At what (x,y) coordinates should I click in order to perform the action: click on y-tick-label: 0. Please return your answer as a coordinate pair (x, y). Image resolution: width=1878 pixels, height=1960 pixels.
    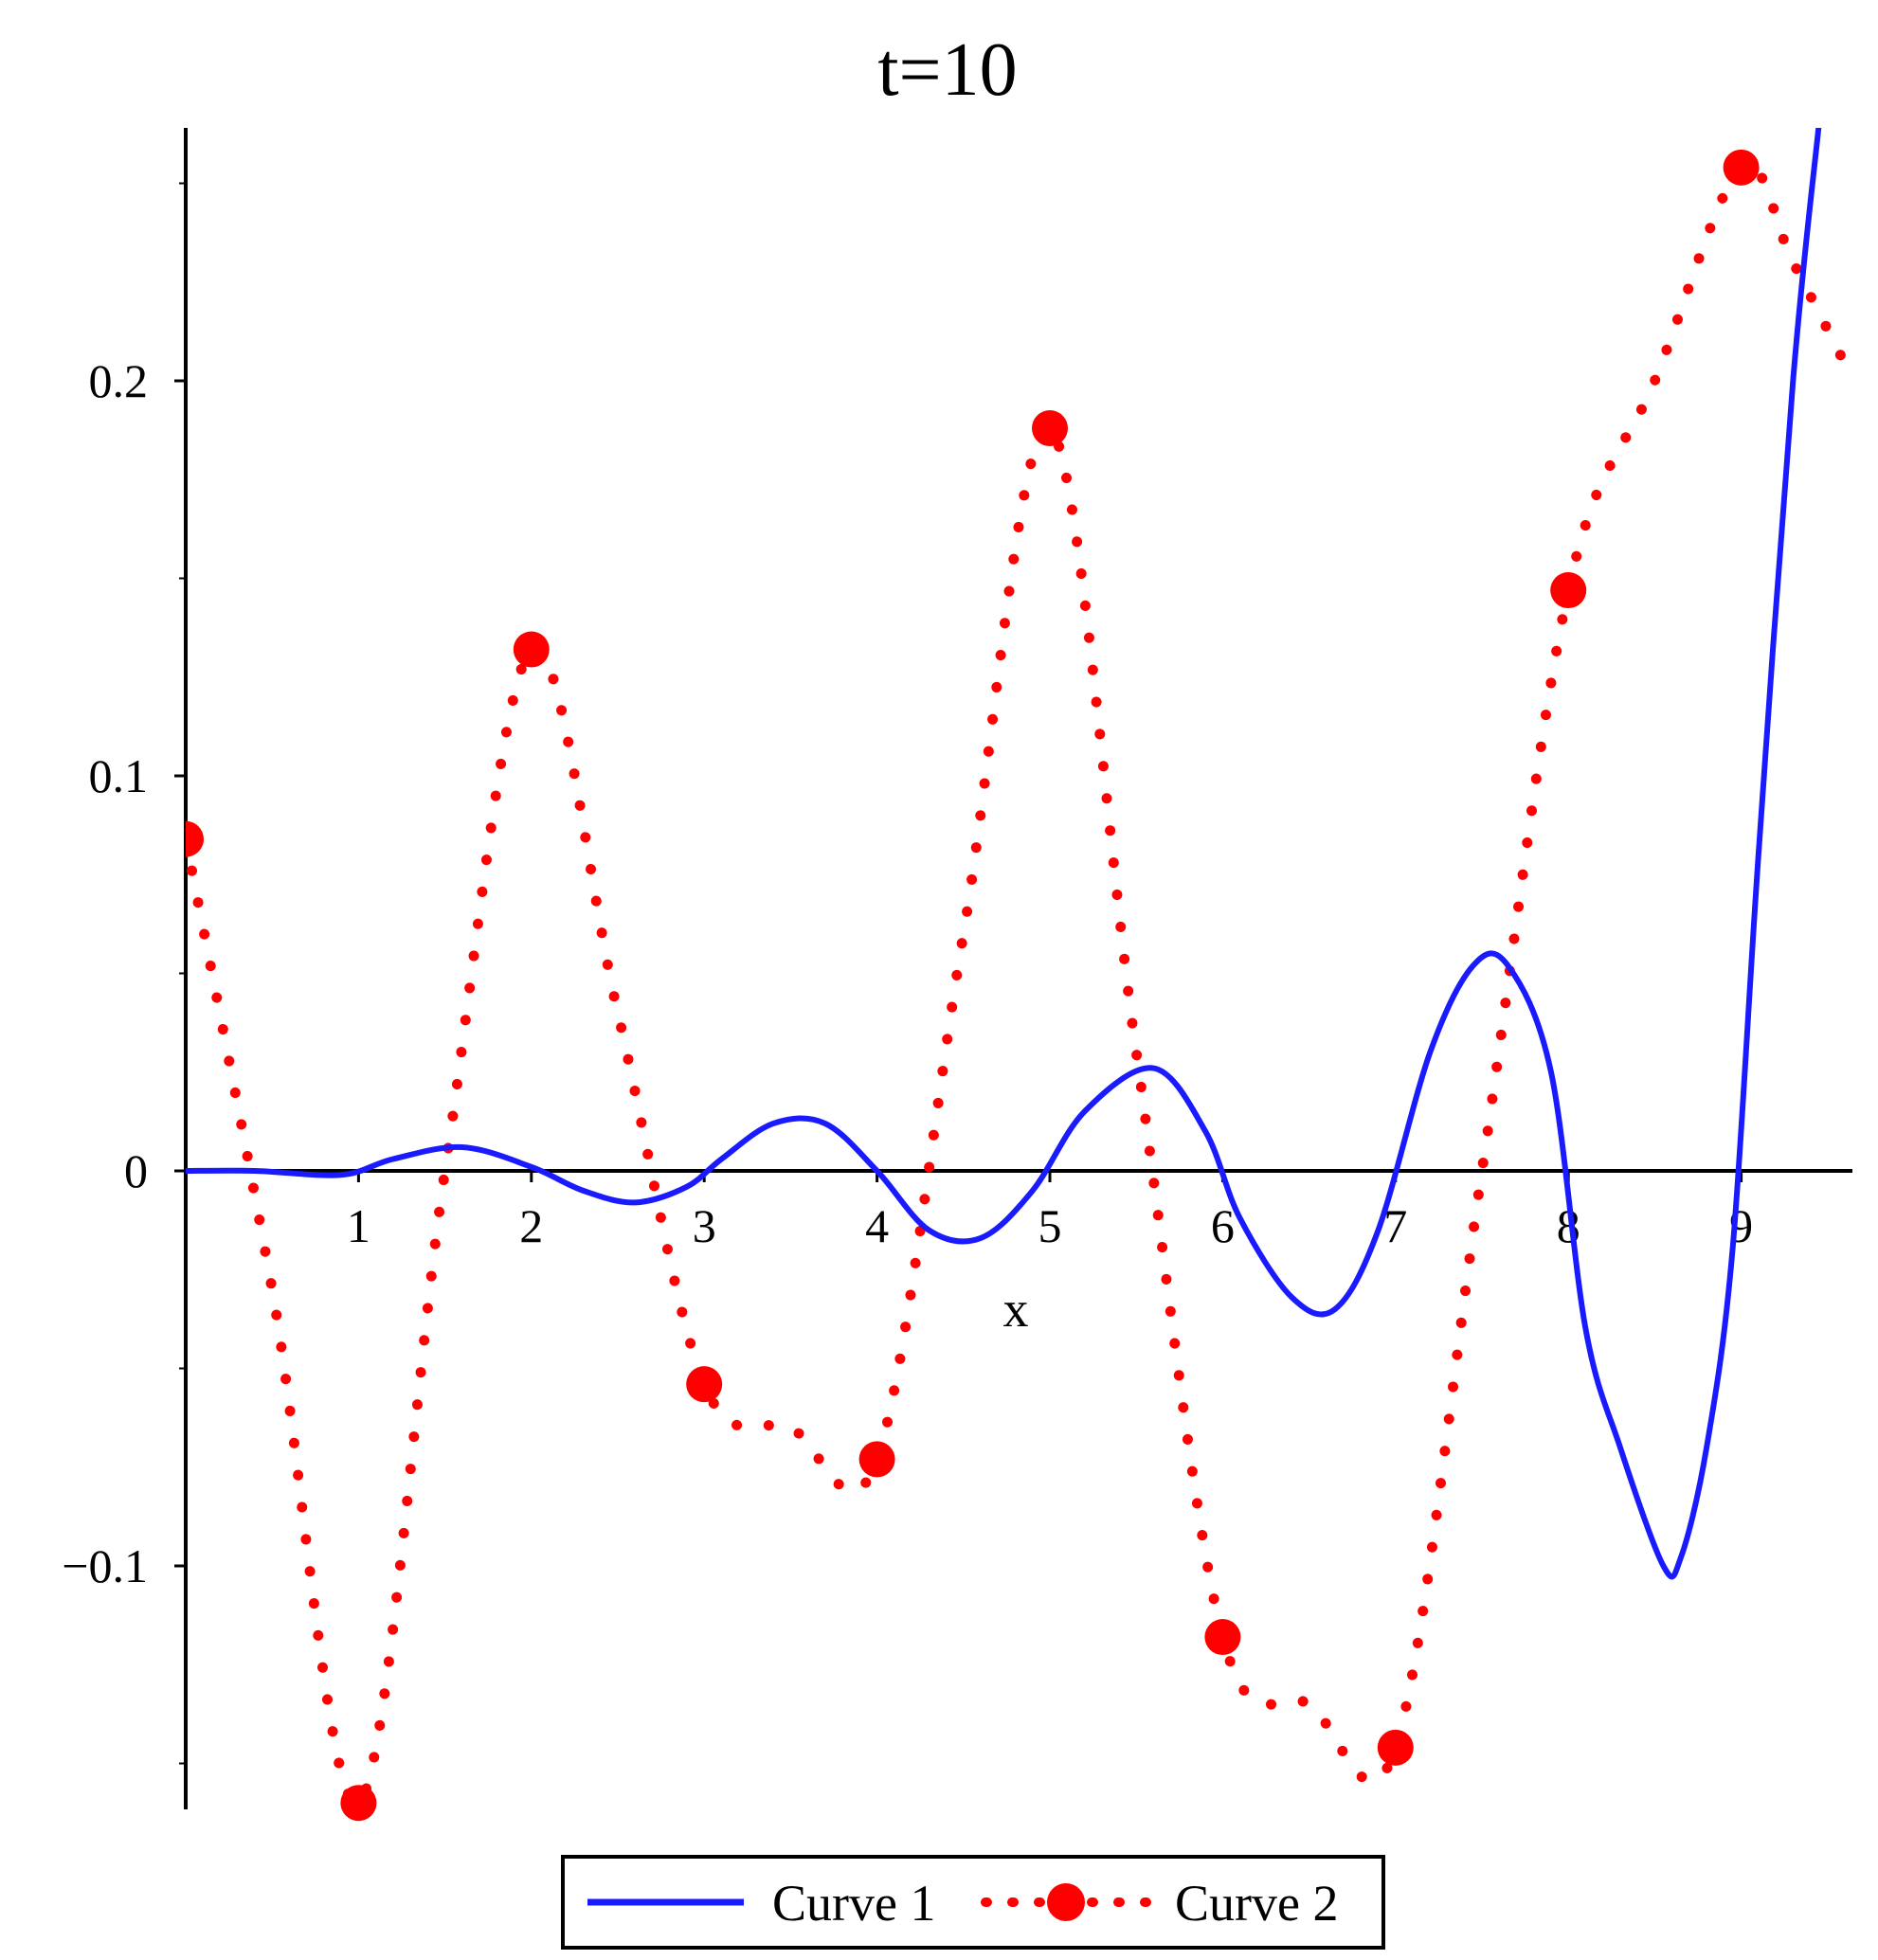
    Looking at the image, I should click on (136, 1170).